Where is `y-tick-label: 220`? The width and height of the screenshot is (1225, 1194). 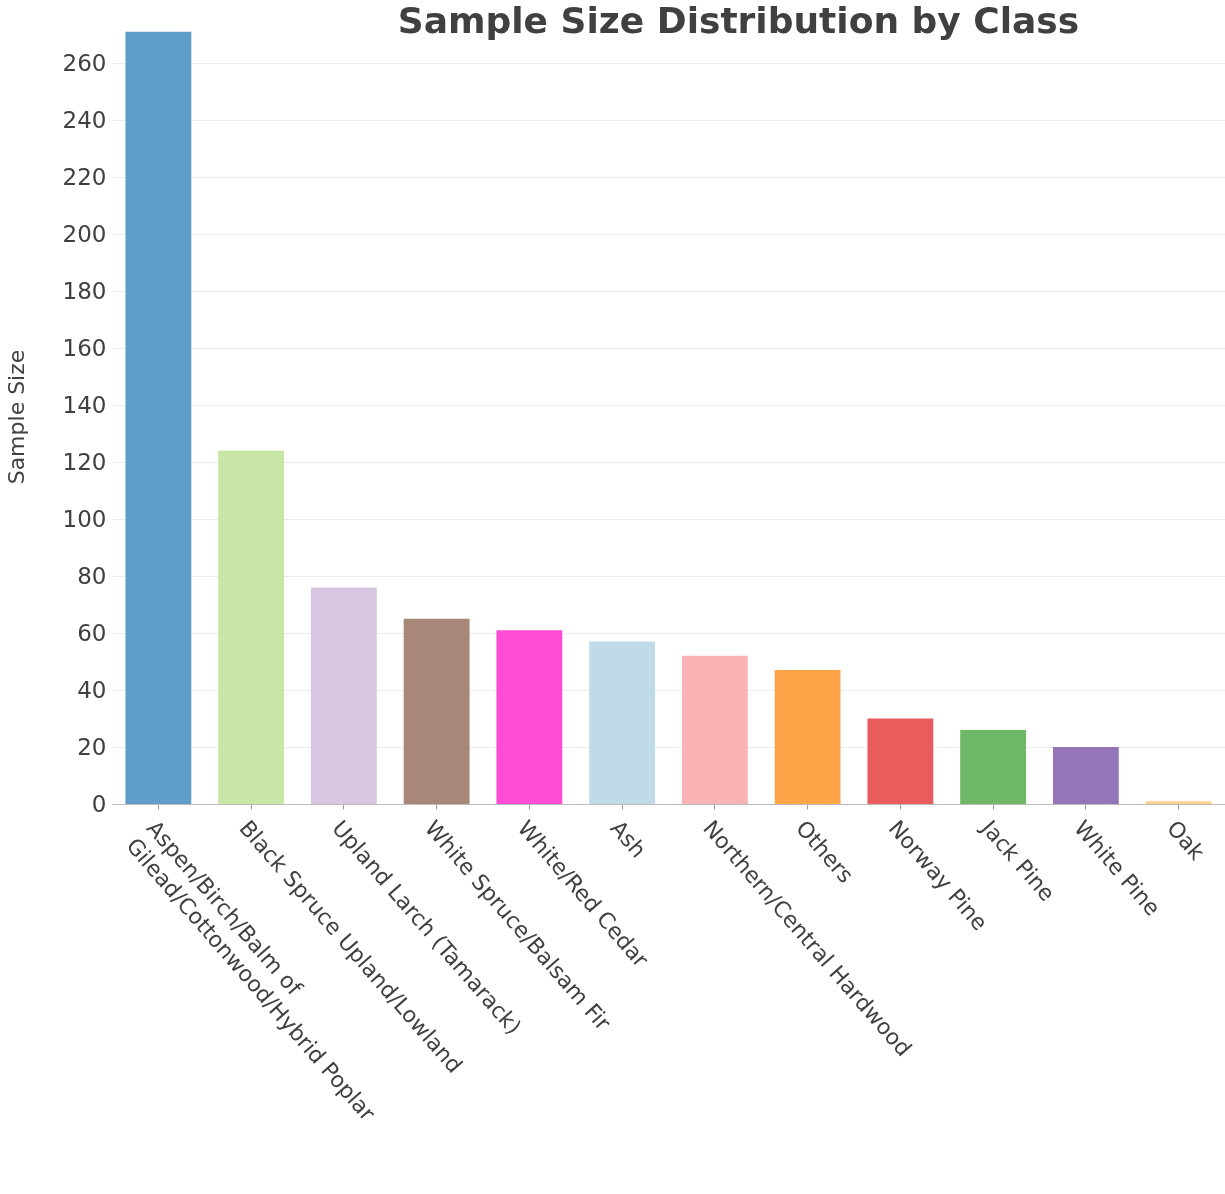 y-tick-label: 220 is located at coordinates (84, 176).